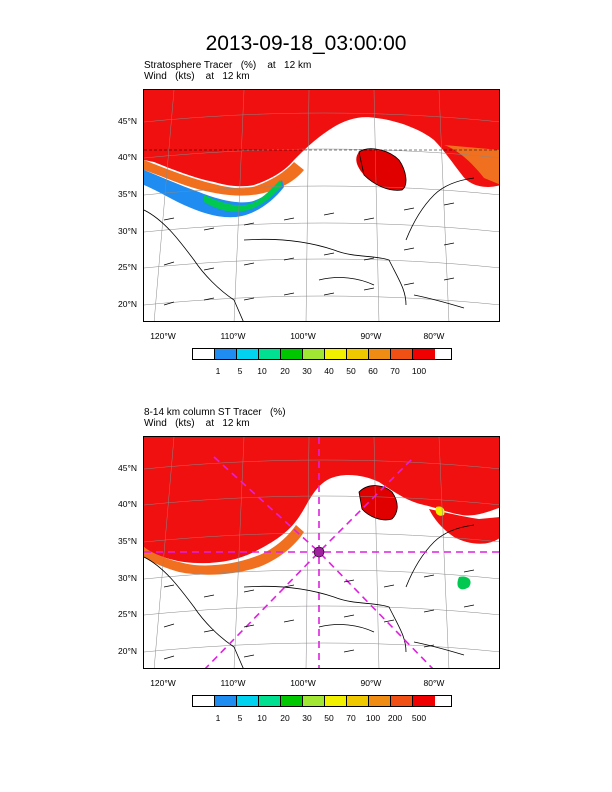 The height and width of the screenshot is (792, 612). Describe the element at coordinates (127, 614) in the screenshot. I see `bottom-lat-tick: 25°N` at that location.